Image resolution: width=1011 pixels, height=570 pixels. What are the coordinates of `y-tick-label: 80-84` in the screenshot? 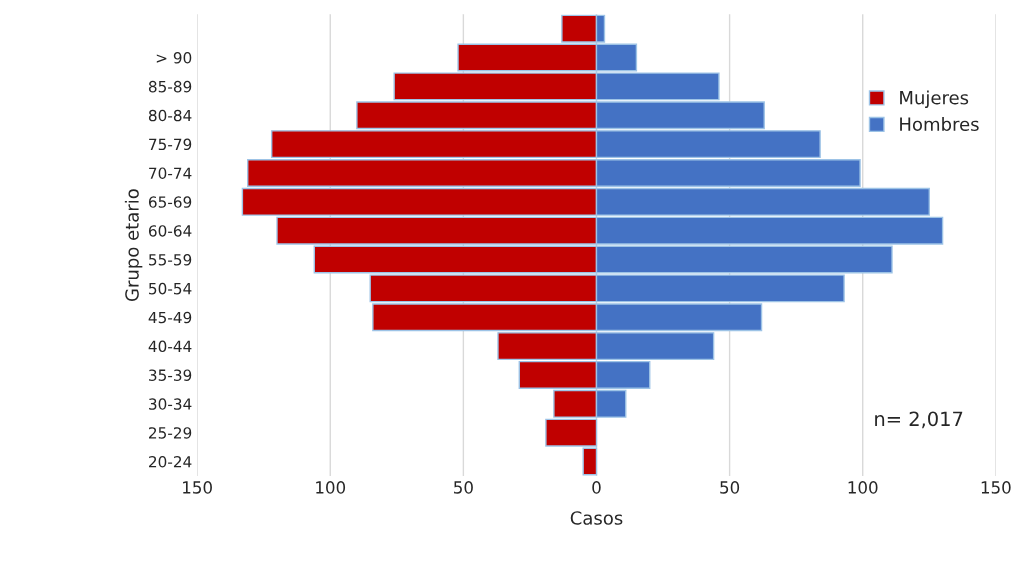 It's located at (170, 115).